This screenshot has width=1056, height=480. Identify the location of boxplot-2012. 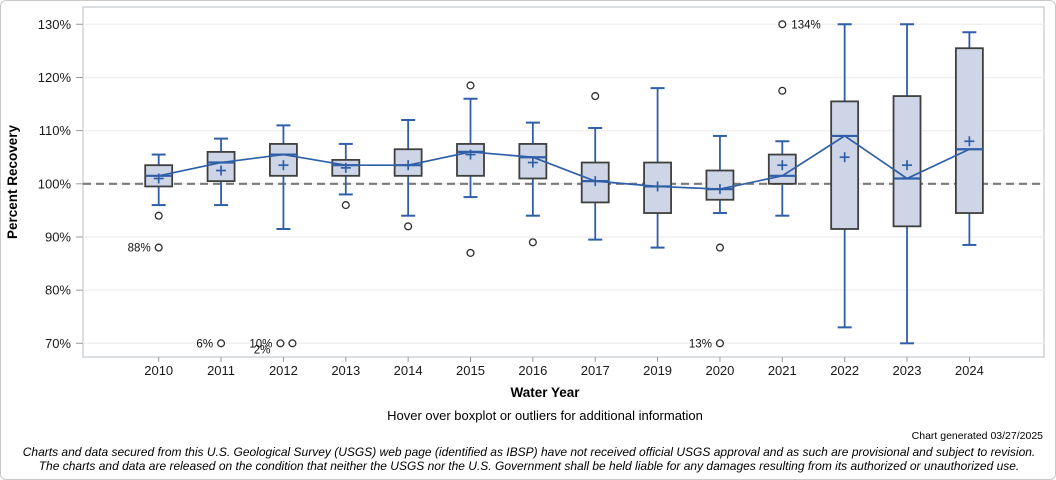
(283, 177).